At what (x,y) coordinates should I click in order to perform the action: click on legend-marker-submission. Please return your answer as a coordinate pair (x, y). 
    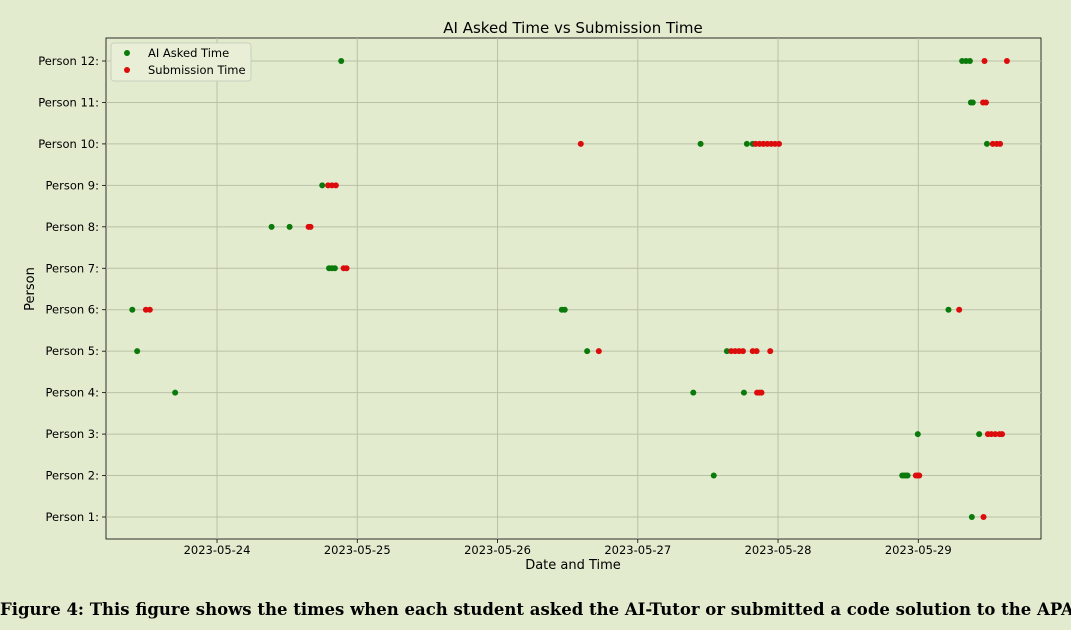
    Looking at the image, I should click on (127, 70).